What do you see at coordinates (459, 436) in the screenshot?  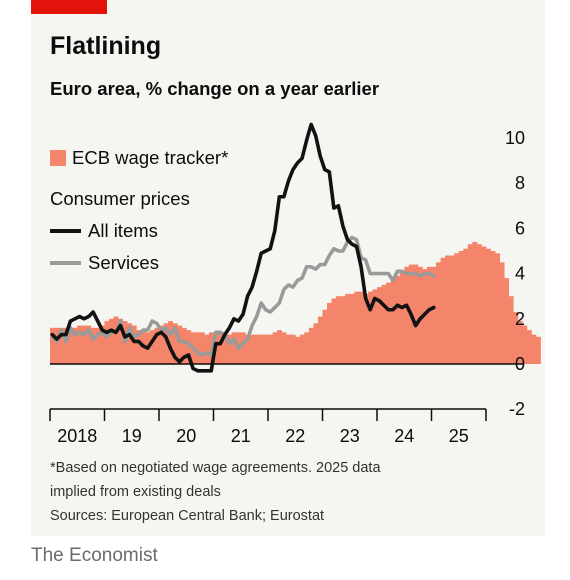 I see `x-tick-label: 25` at bounding box center [459, 436].